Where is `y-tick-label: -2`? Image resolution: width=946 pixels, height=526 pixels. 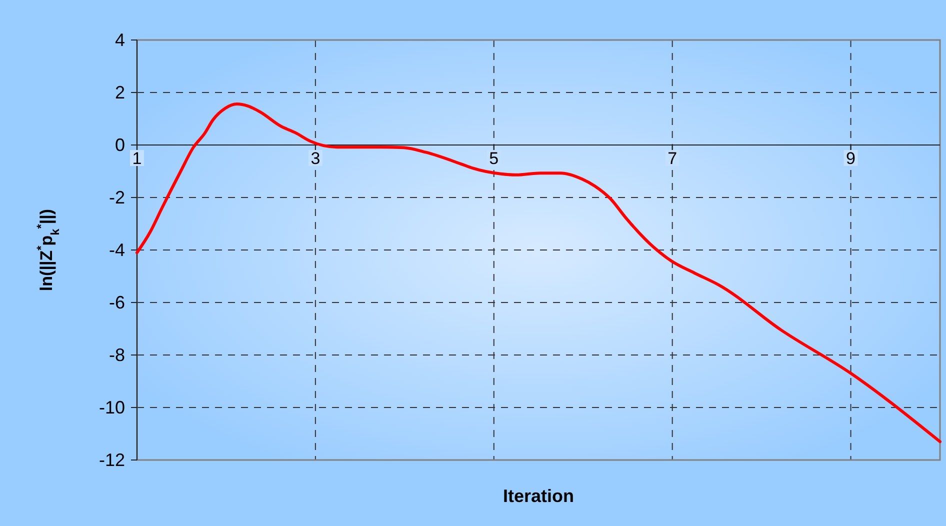
y-tick-label: -2 is located at coordinates (116, 198).